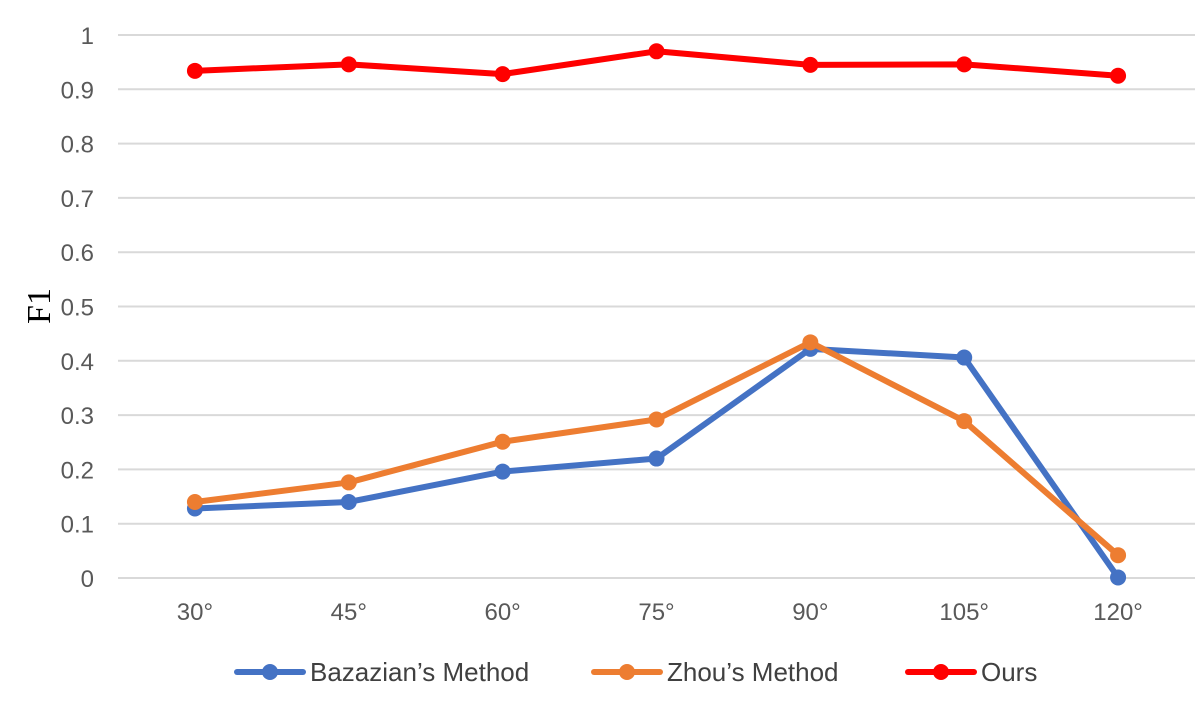 Image resolution: width=1201 pixels, height=715 pixels. I want to click on legend-item: Bazazian’s Method, so click(381, 672).